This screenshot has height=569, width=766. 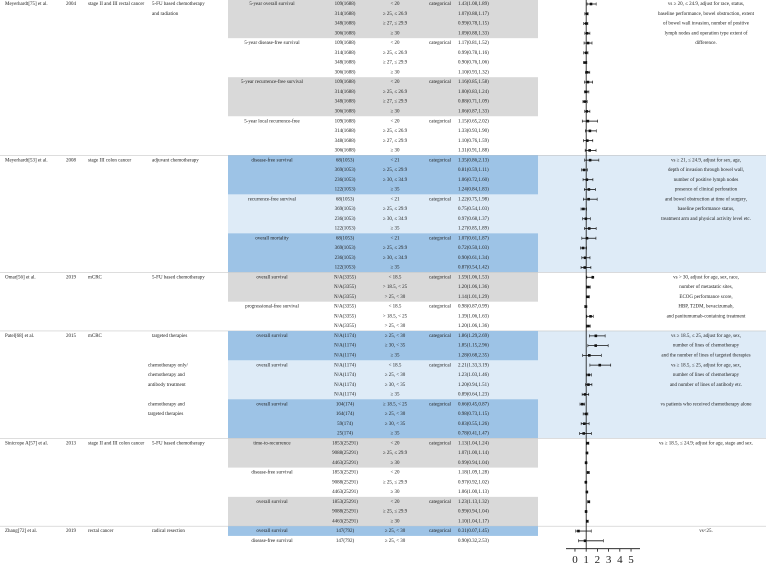 I want to click on population: stage III colon cancer, so click(x=110, y=160).